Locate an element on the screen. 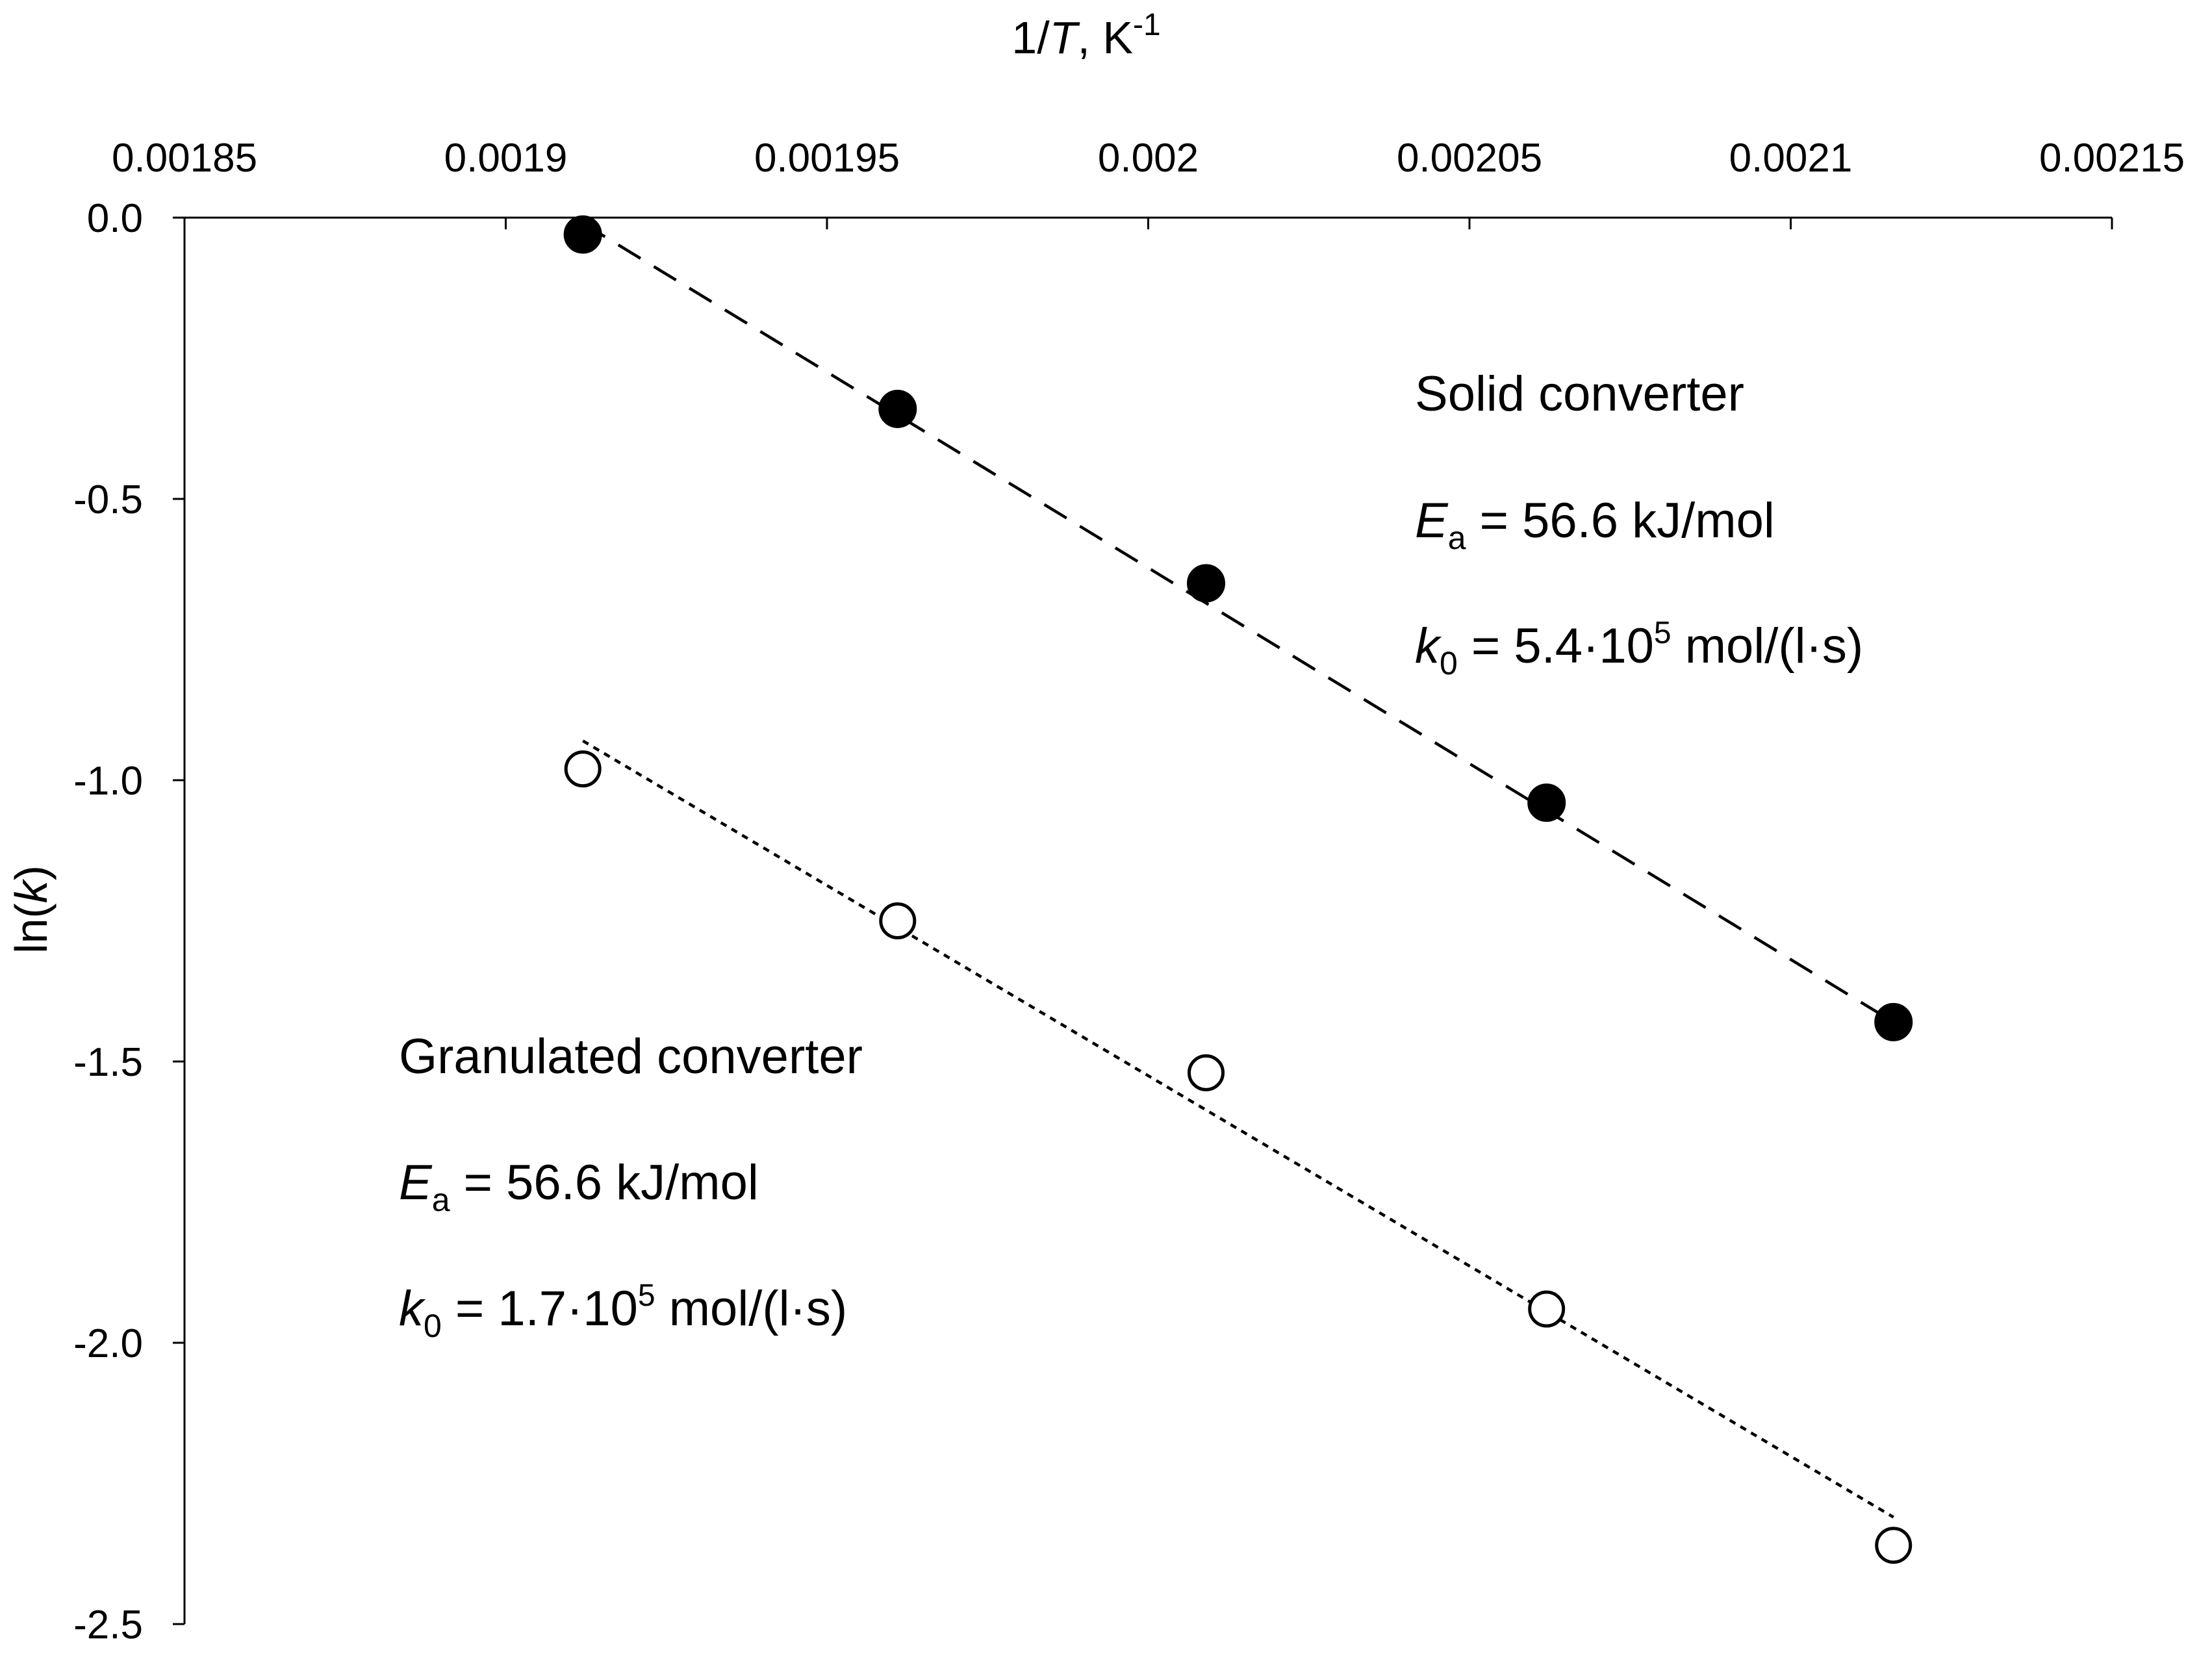 Image resolution: width=2212 pixels, height=1665 pixels. annotation-solid-k0: k0 = 5.4·105 mol/(l·s) is located at coordinates (1639, 648).